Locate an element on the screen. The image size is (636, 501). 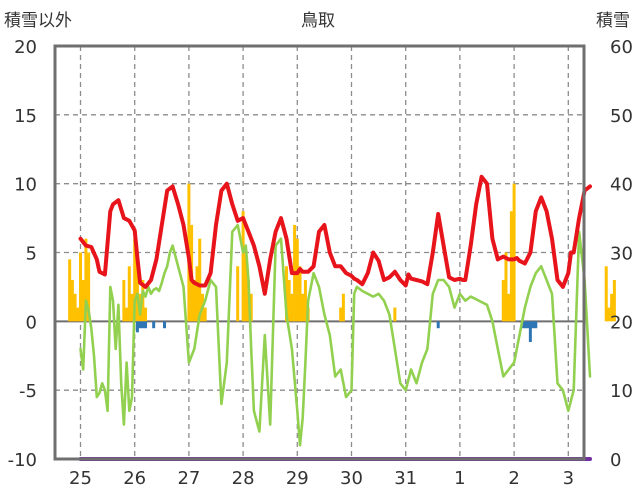
x-tick-label: 31 is located at coordinates (405, 478).